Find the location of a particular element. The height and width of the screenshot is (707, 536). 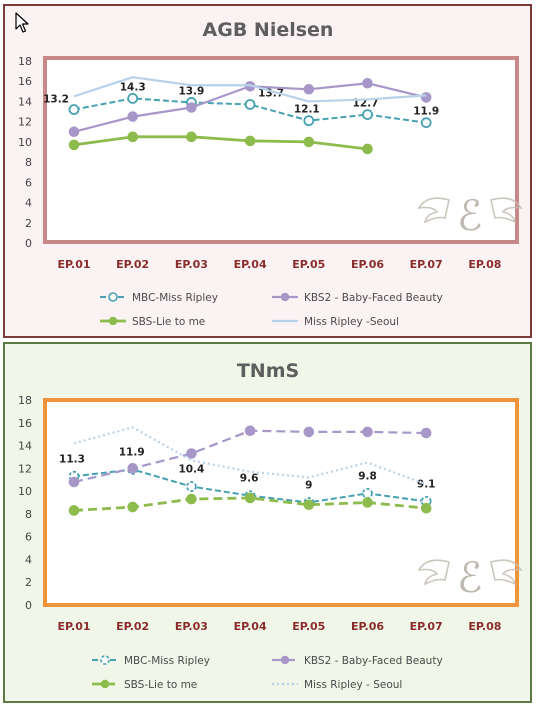

chart-title: TNmS is located at coordinates (268, 371).